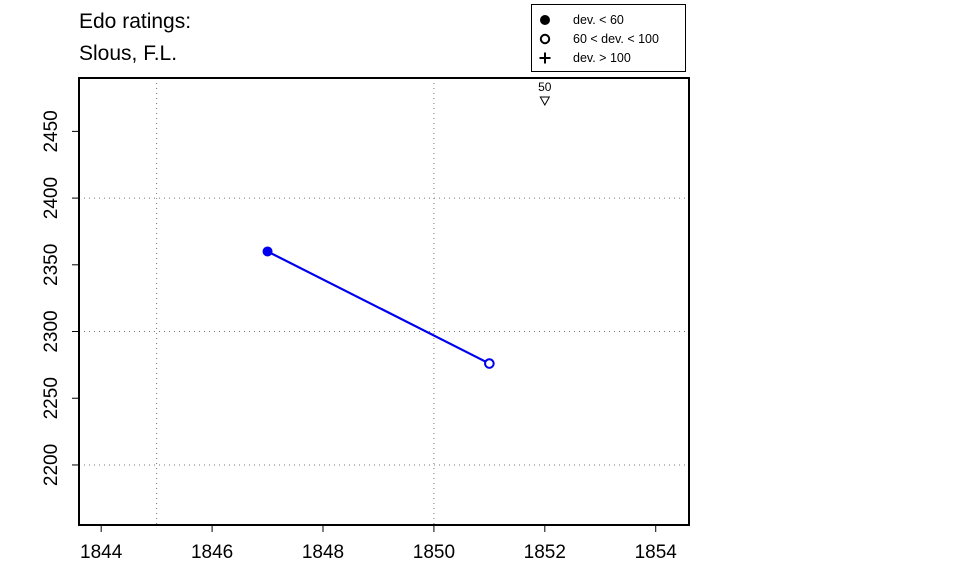 The height and width of the screenshot is (576, 960). Describe the element at coordinates (545, 20) in the screenshot. I see `filled-circle-icon` at that location.